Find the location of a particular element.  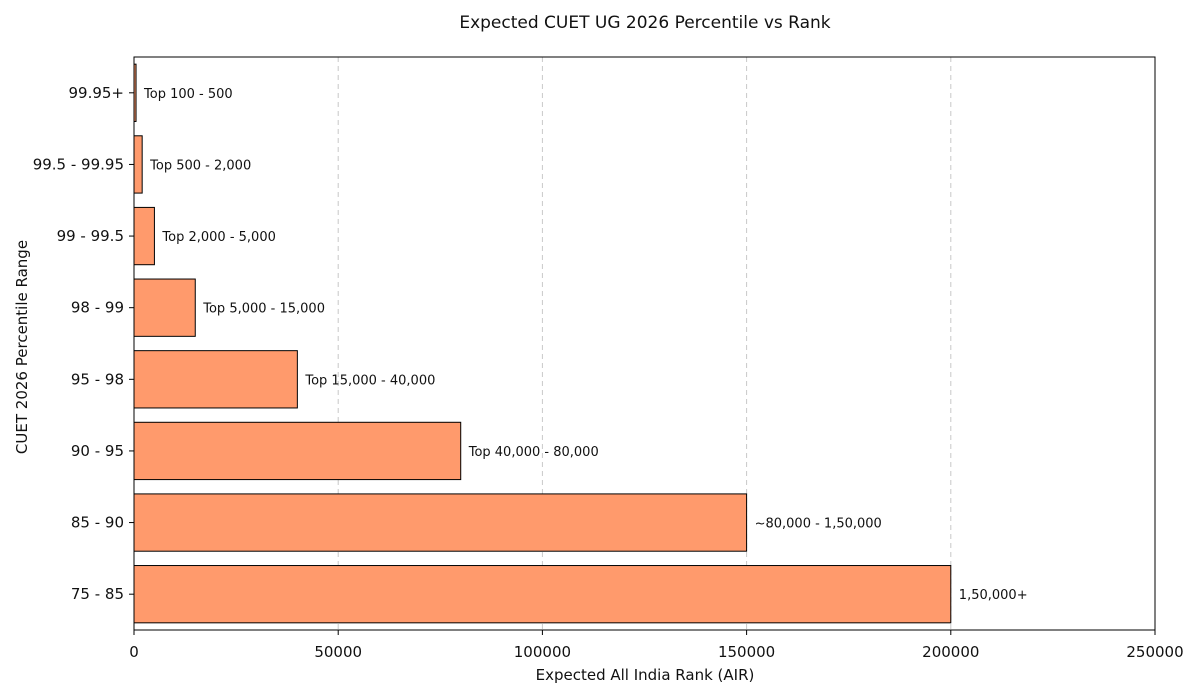

y-tick-label: 75 - 85 is located at coordinates (97, 594).